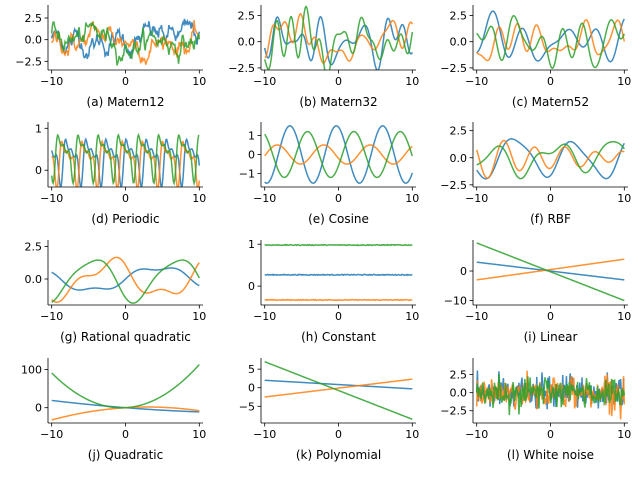 The width and height of the screenshot is (640, 480). I want to click on subplot-title: (a) Matern12, so click(126, 102).